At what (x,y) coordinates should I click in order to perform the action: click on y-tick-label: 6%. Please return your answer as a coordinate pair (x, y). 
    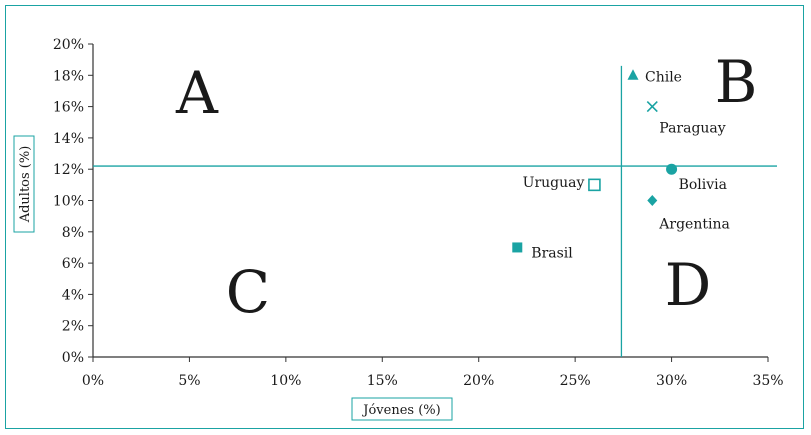
    Looking at the image, I should click on (73, 264).